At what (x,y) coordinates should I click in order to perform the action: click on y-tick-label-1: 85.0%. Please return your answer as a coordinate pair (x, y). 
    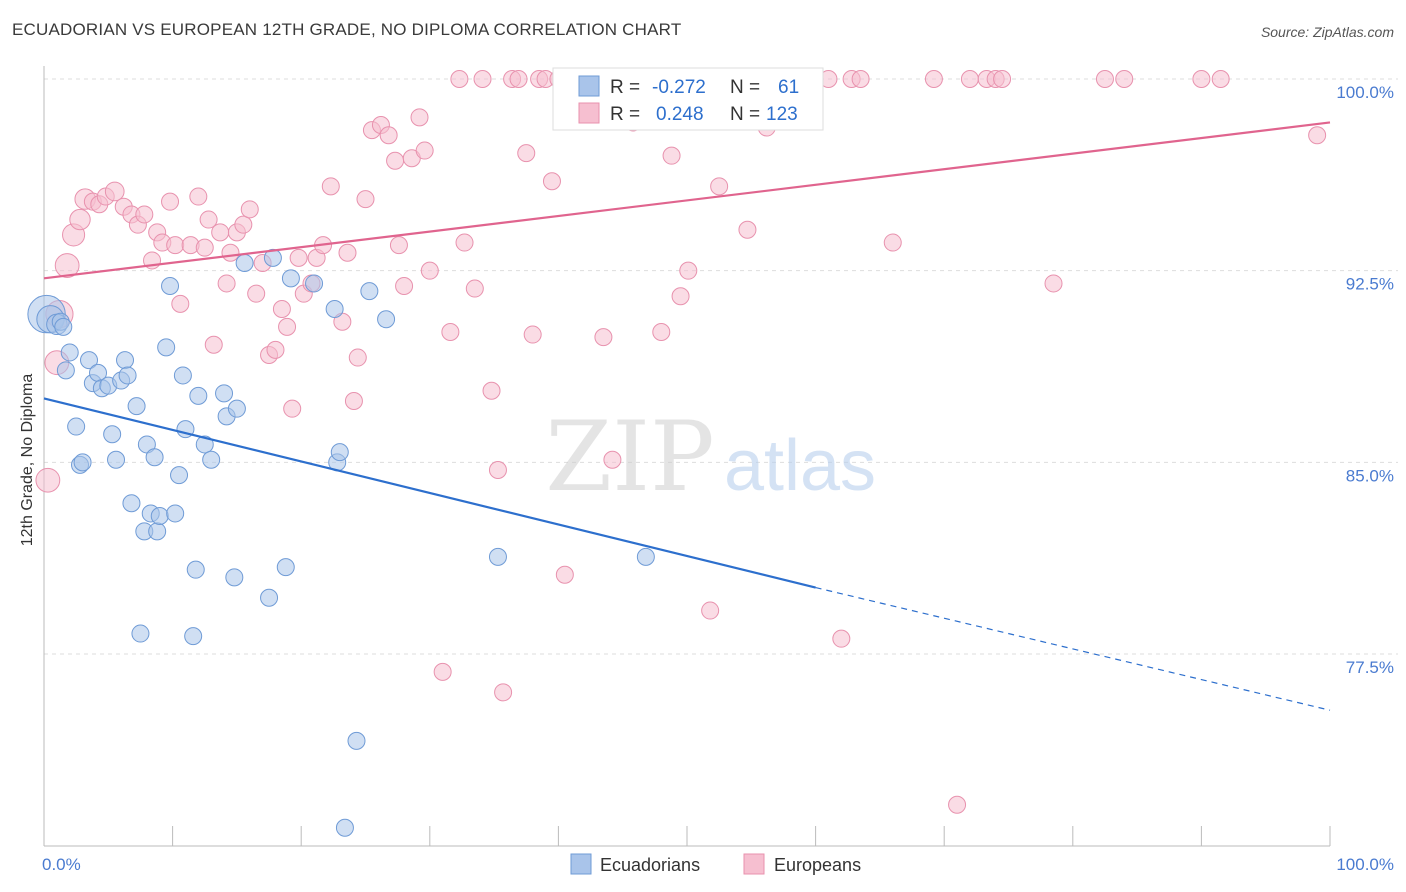
    Looking at the image, I should click on (1370, 475).